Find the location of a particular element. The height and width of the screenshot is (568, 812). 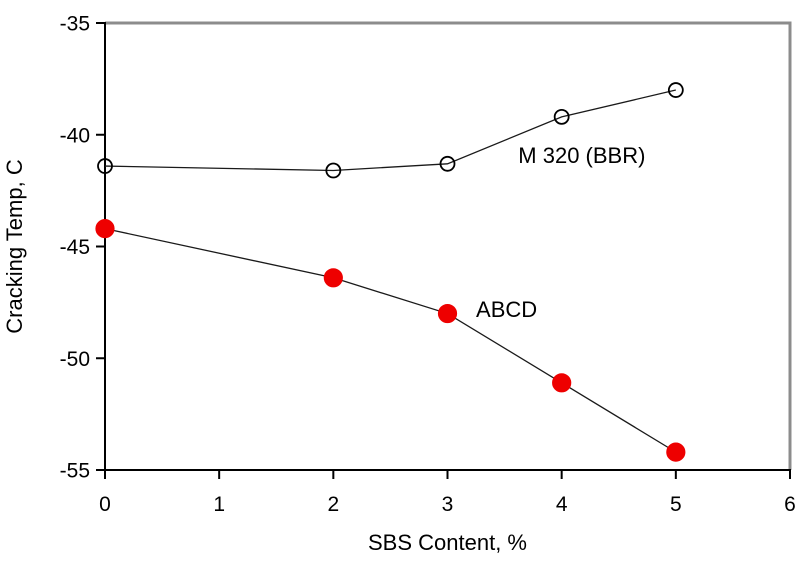

x-tick-label: 1 is located at coordinates (219, 504).